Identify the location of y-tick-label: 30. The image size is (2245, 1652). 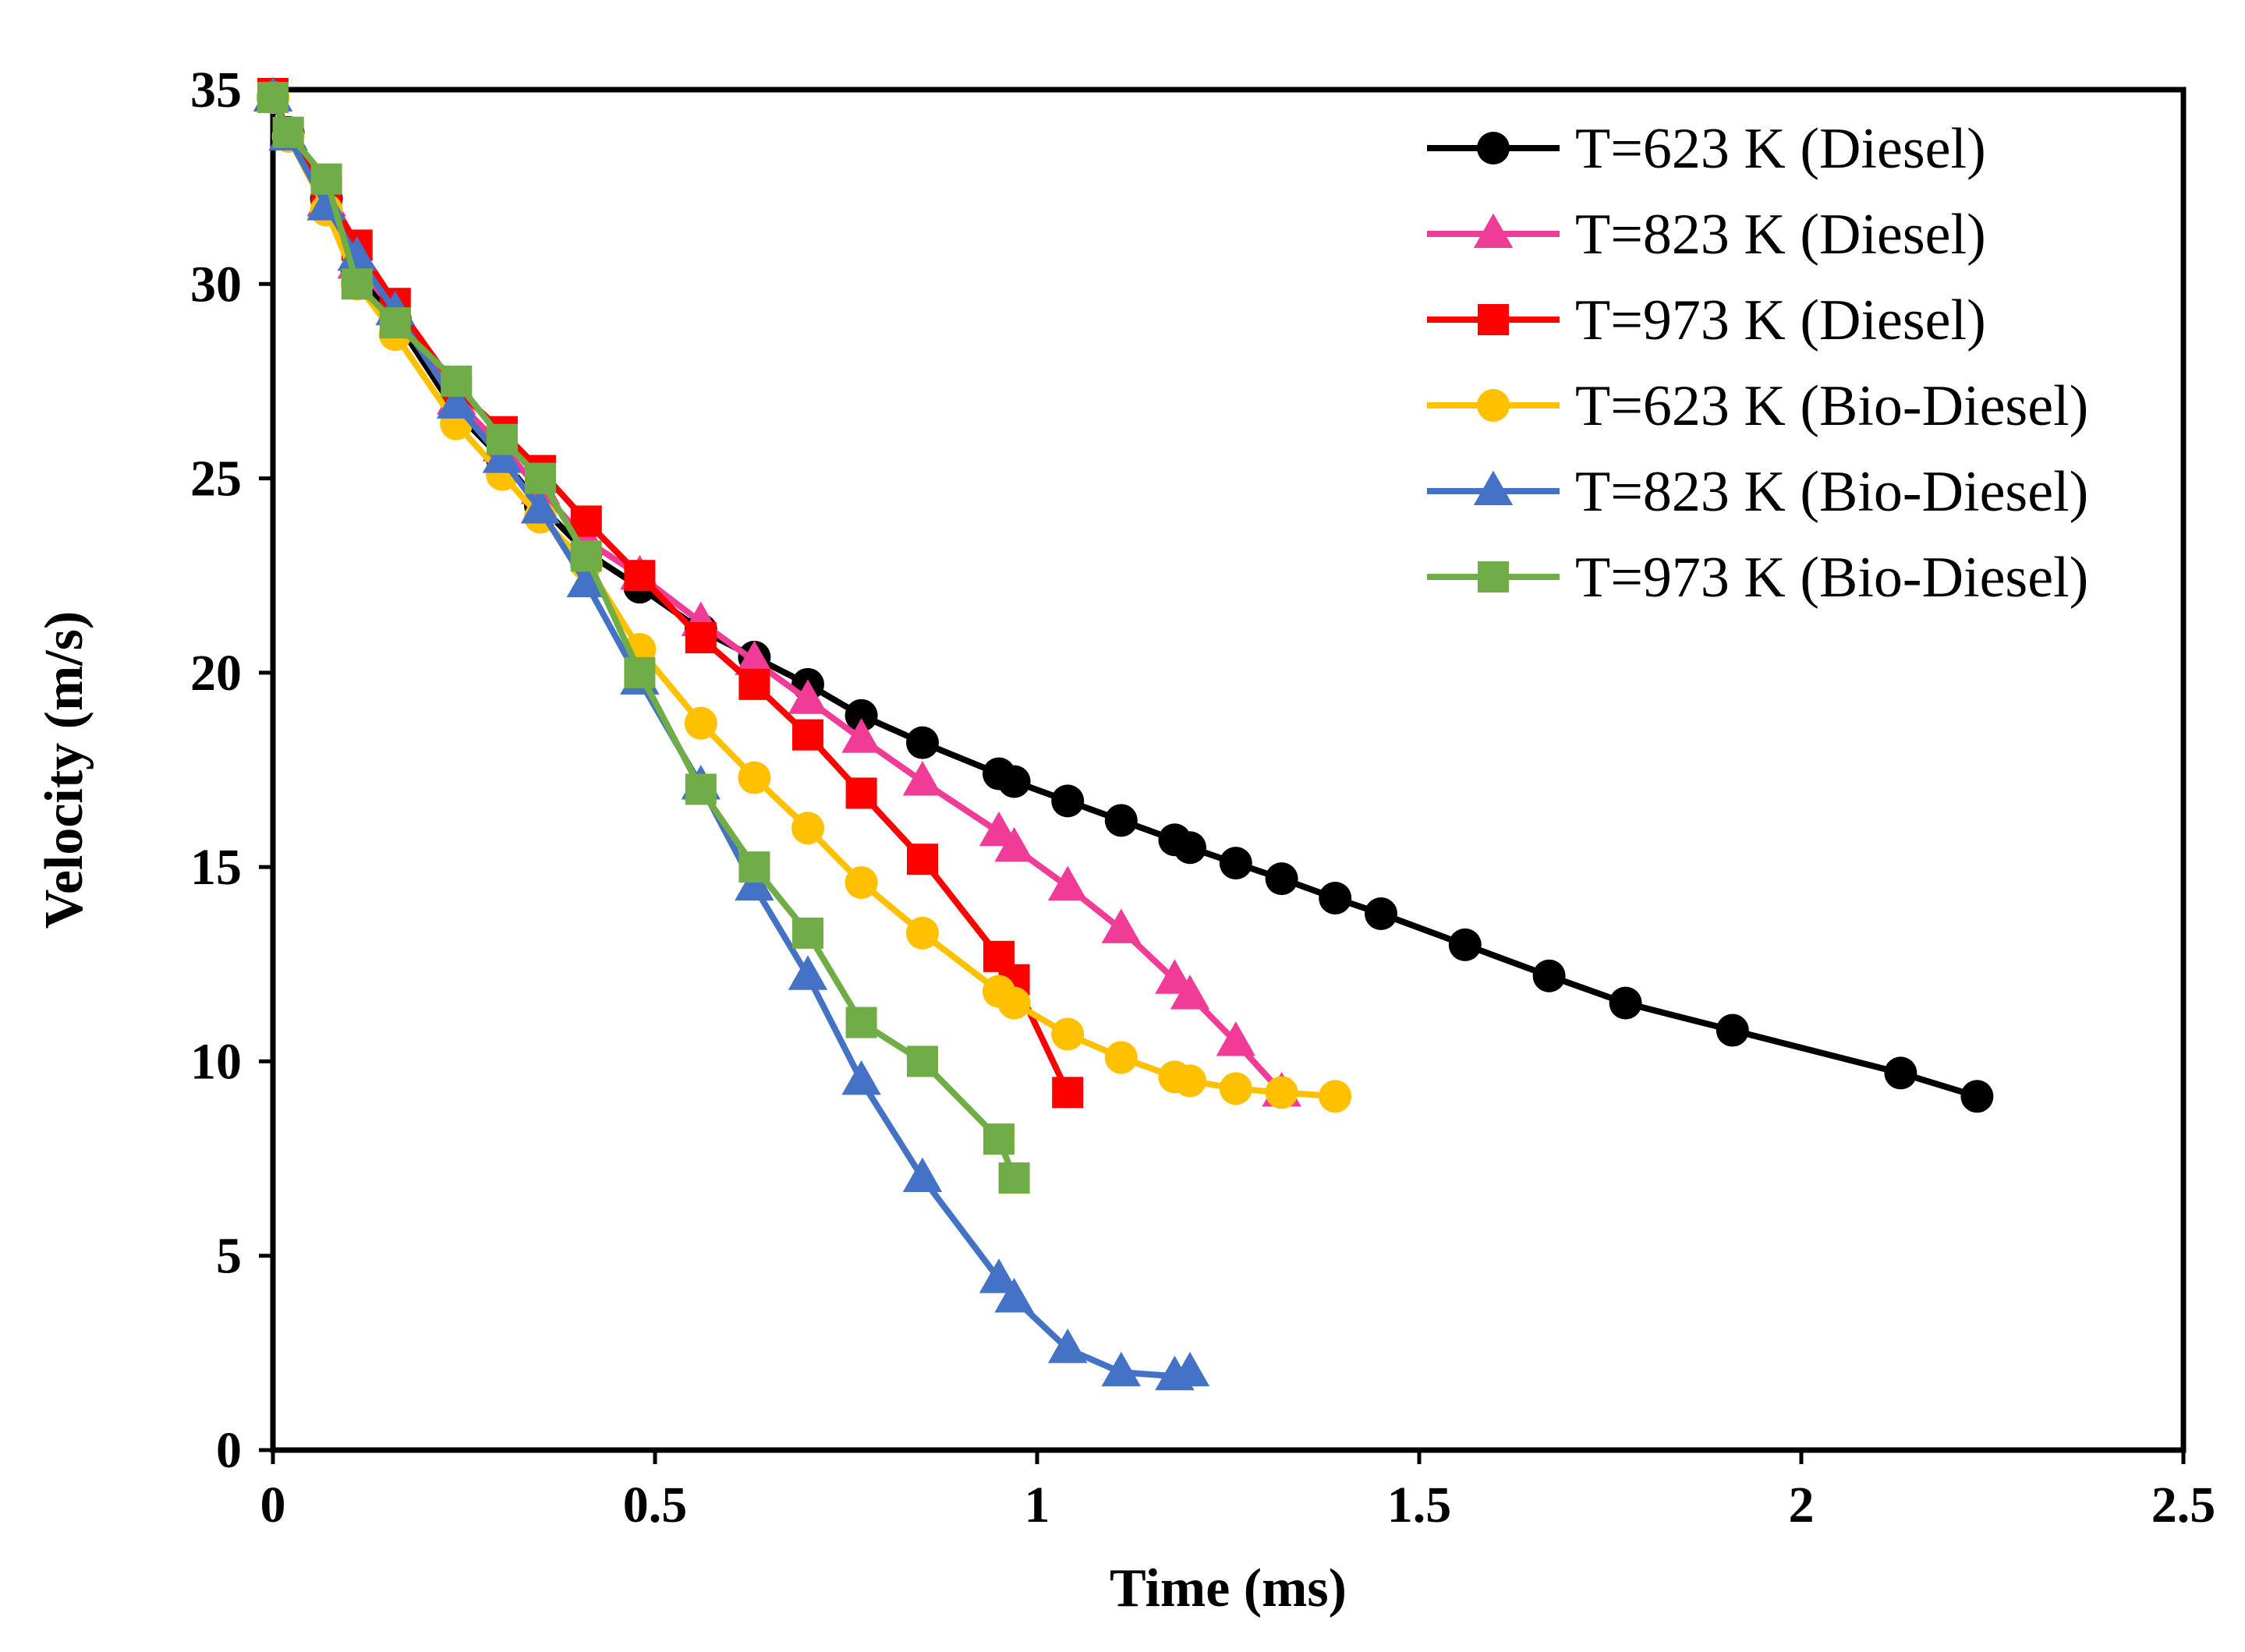
(216, 284).